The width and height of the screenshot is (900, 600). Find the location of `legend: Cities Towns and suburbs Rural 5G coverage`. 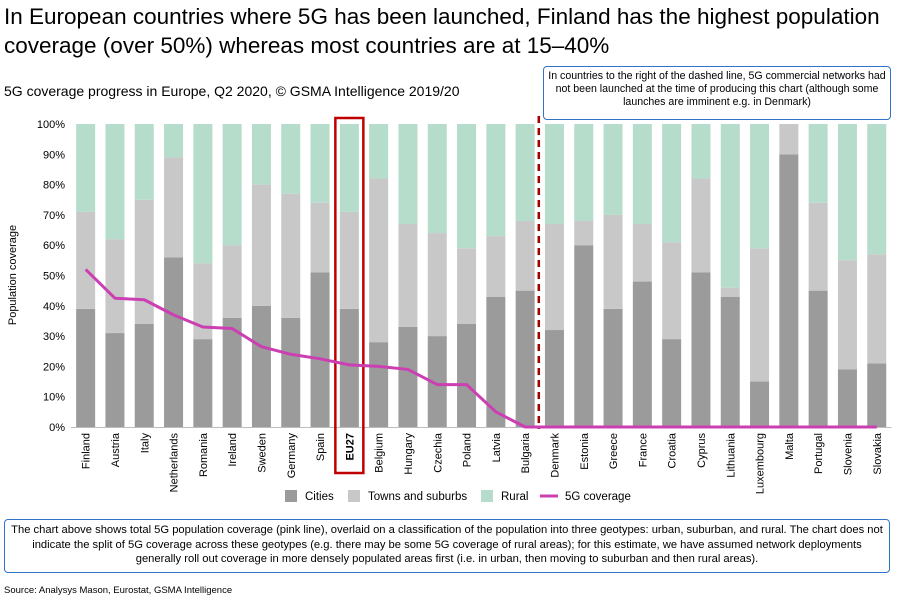

legend: Cities Towns and suburbs Rural 5G coverage is located at coordinates (458, 496).